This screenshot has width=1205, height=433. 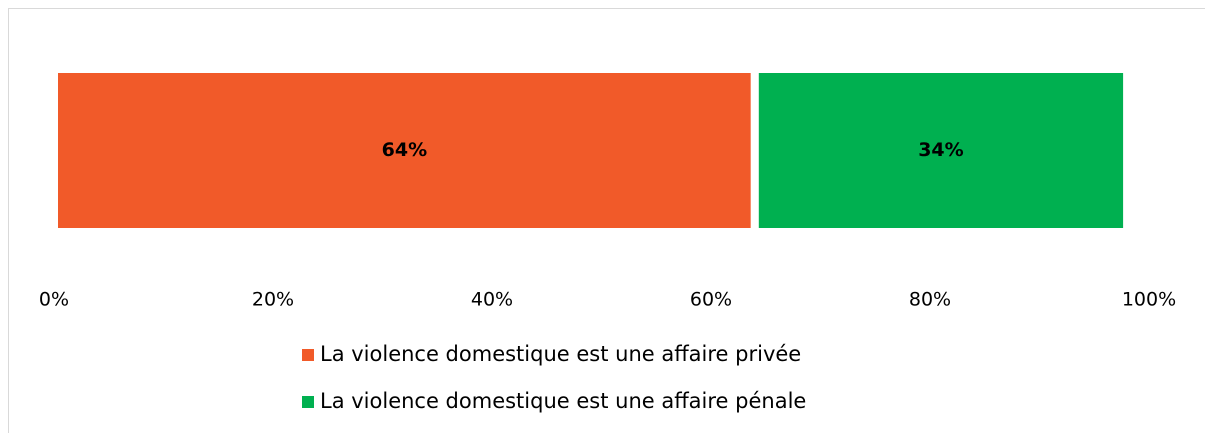 What do you see at coordinates (1149, 300) in the screenshot?
I see `x-tick-label: 100%` at bounding box center [1149, 300].